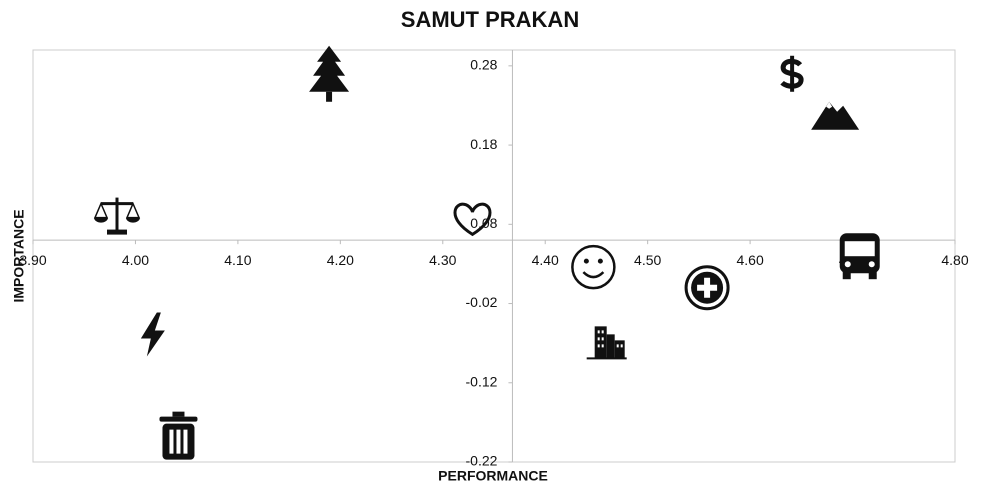 The height and width of the screenshot is (488, 987). I want to click on y-tick-label: -0.12, so click(482, 381).